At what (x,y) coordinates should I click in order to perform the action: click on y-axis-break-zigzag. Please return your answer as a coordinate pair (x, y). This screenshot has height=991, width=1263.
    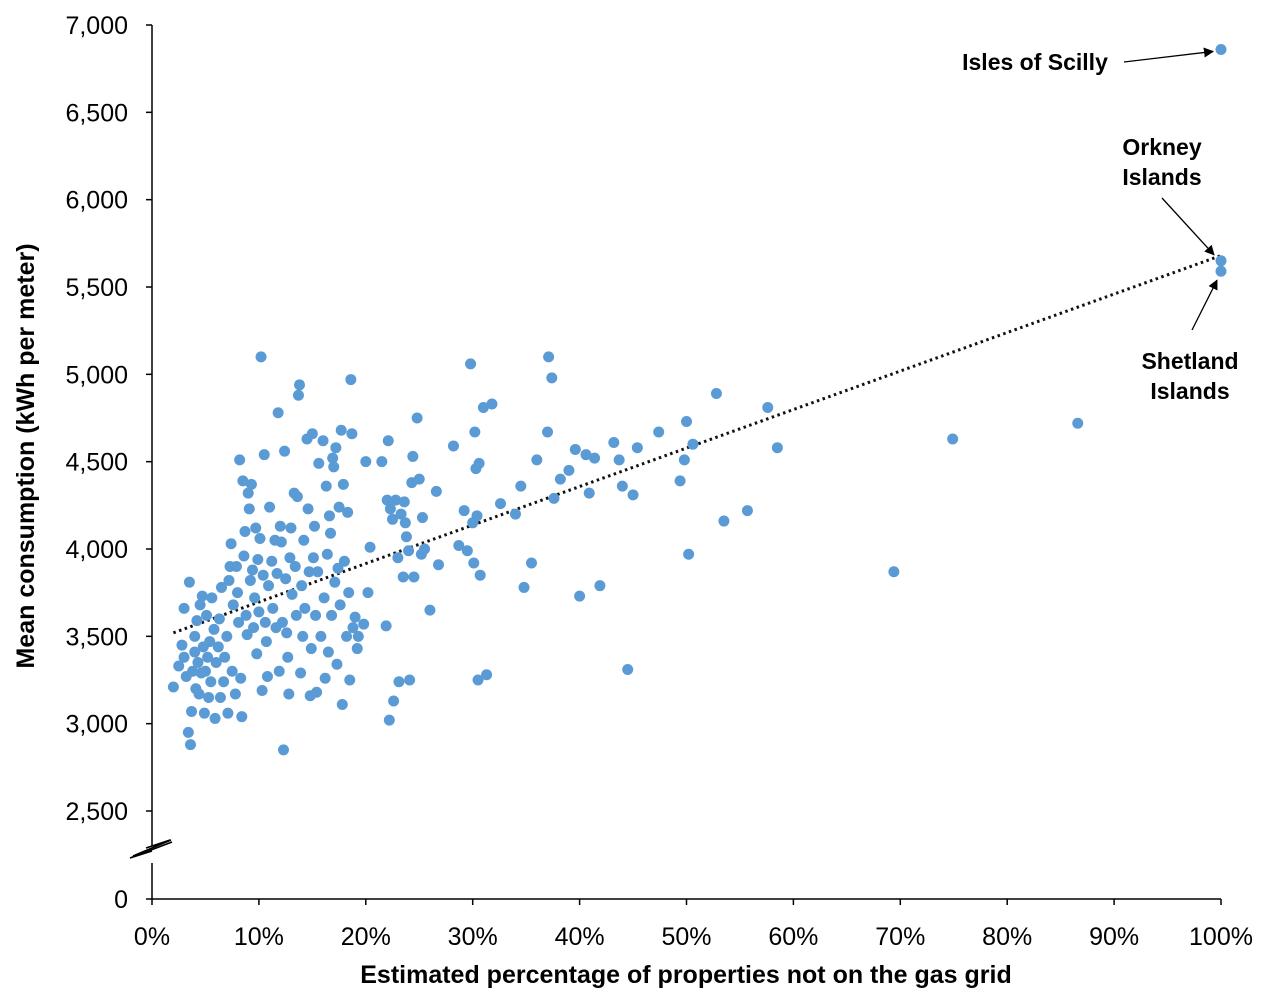
    Looking at the image, I should click on (151, 850).